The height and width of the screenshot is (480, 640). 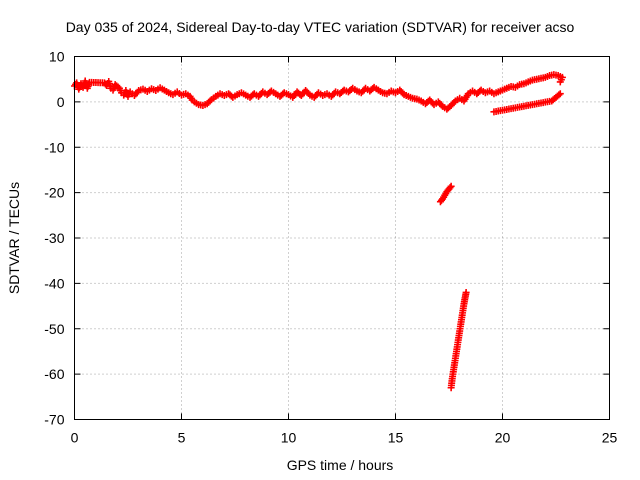 I want to click on y-tick-label: -10, so click(x=54, y=147).